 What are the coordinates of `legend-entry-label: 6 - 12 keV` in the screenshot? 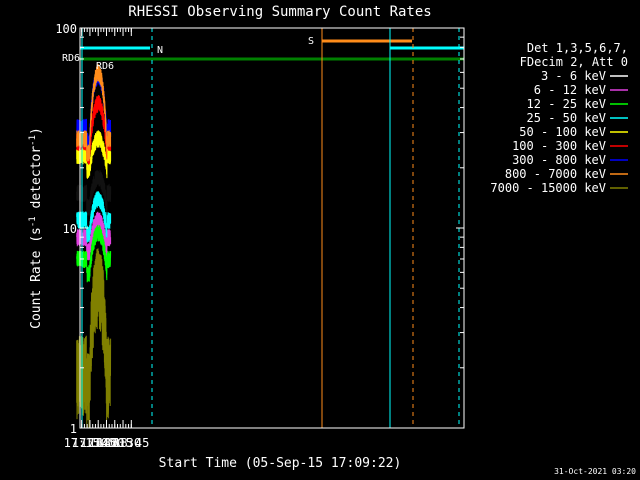 It's located at (570, 90).